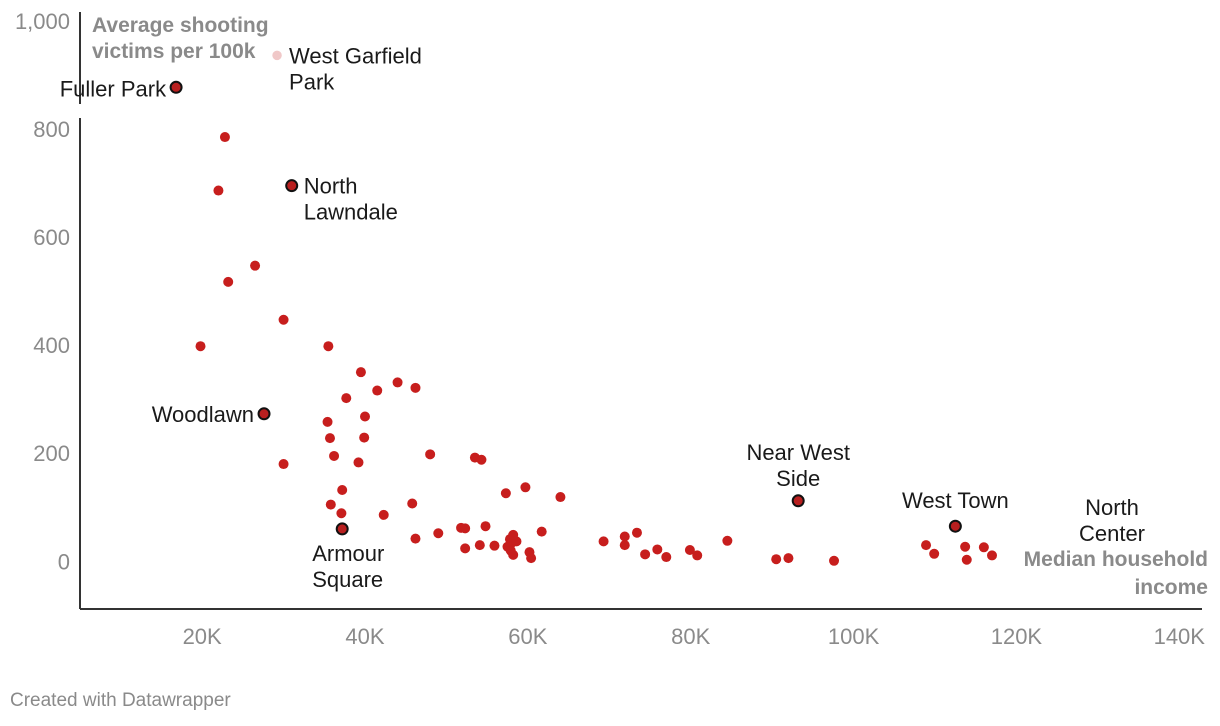  Describe the element at coordinates (1116, 559) in the screenshot. I see `x-axis-title: Median household` at that location.